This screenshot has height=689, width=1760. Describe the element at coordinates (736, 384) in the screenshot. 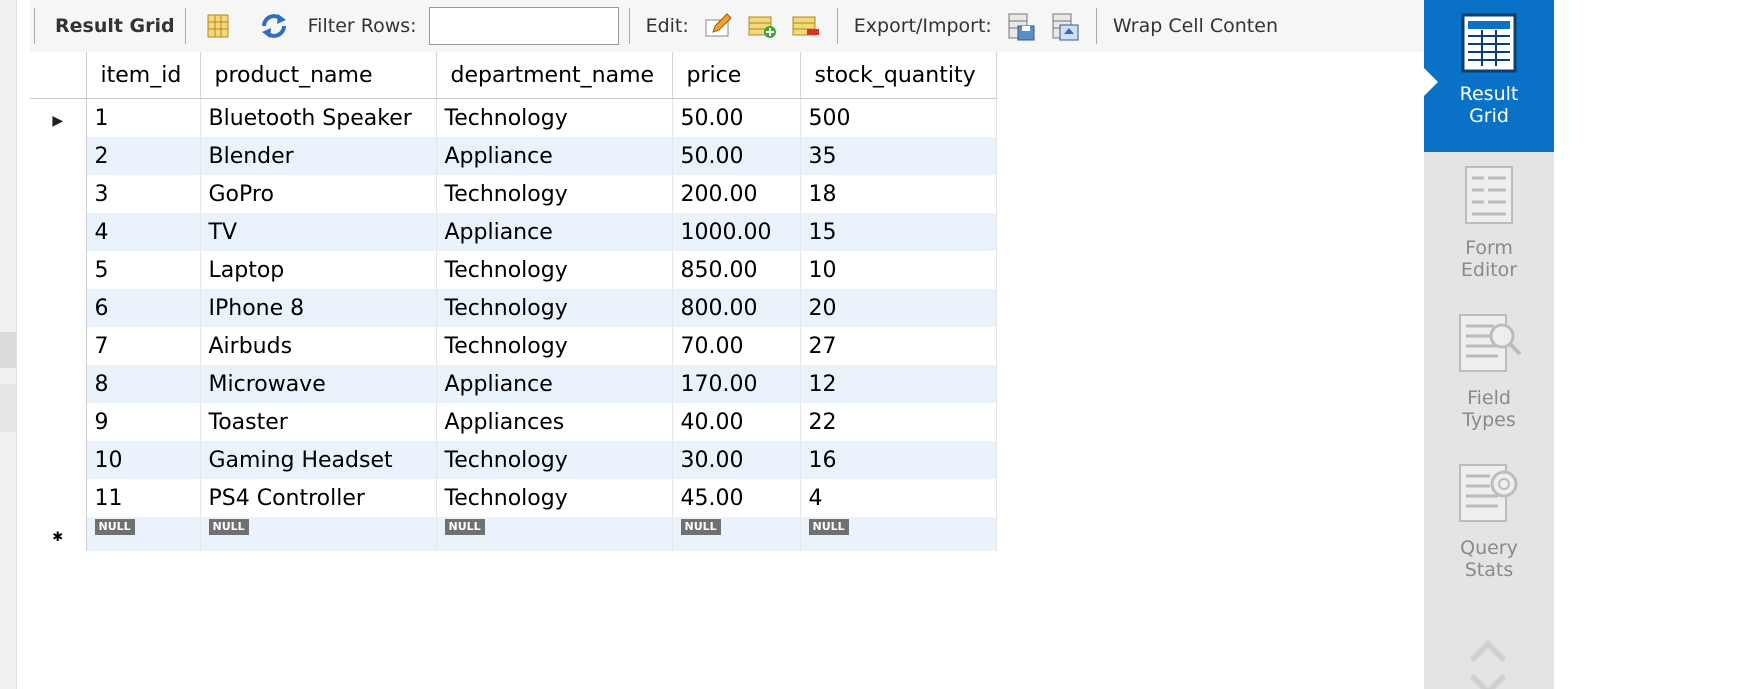

I see `cell: 170.00` at that location.